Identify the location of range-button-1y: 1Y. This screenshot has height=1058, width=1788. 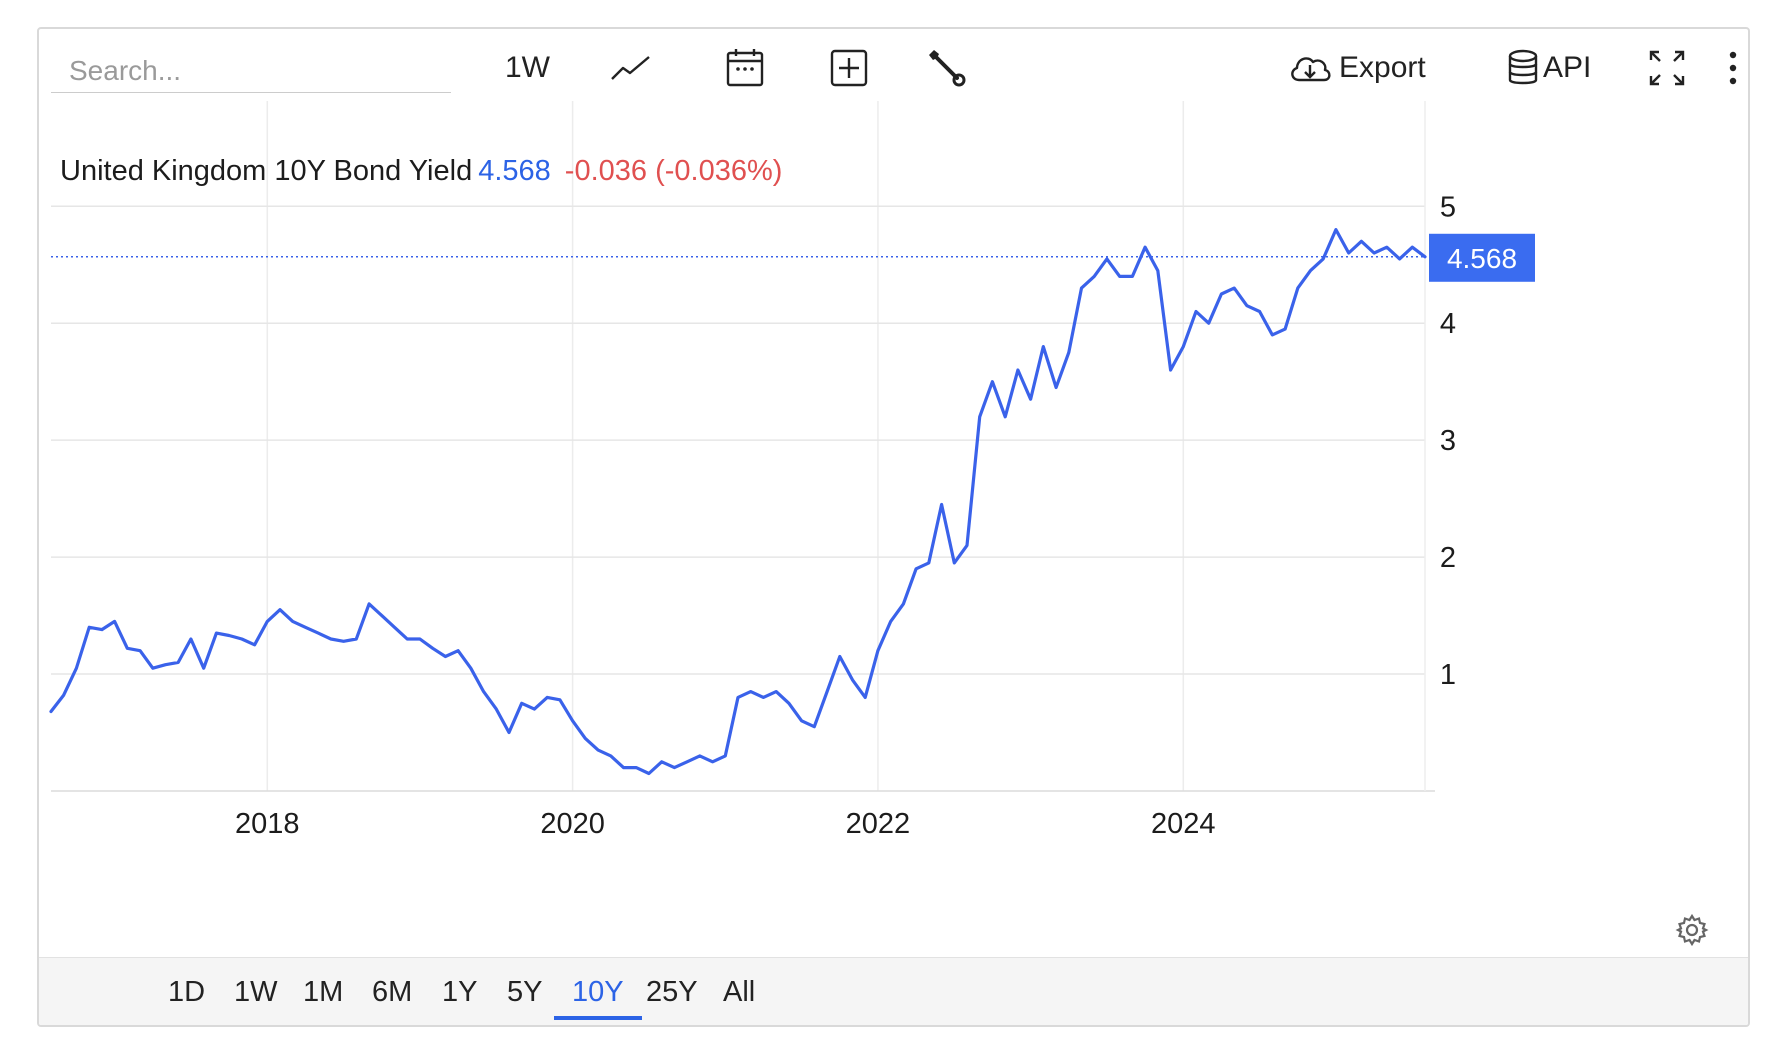
(460, 992).